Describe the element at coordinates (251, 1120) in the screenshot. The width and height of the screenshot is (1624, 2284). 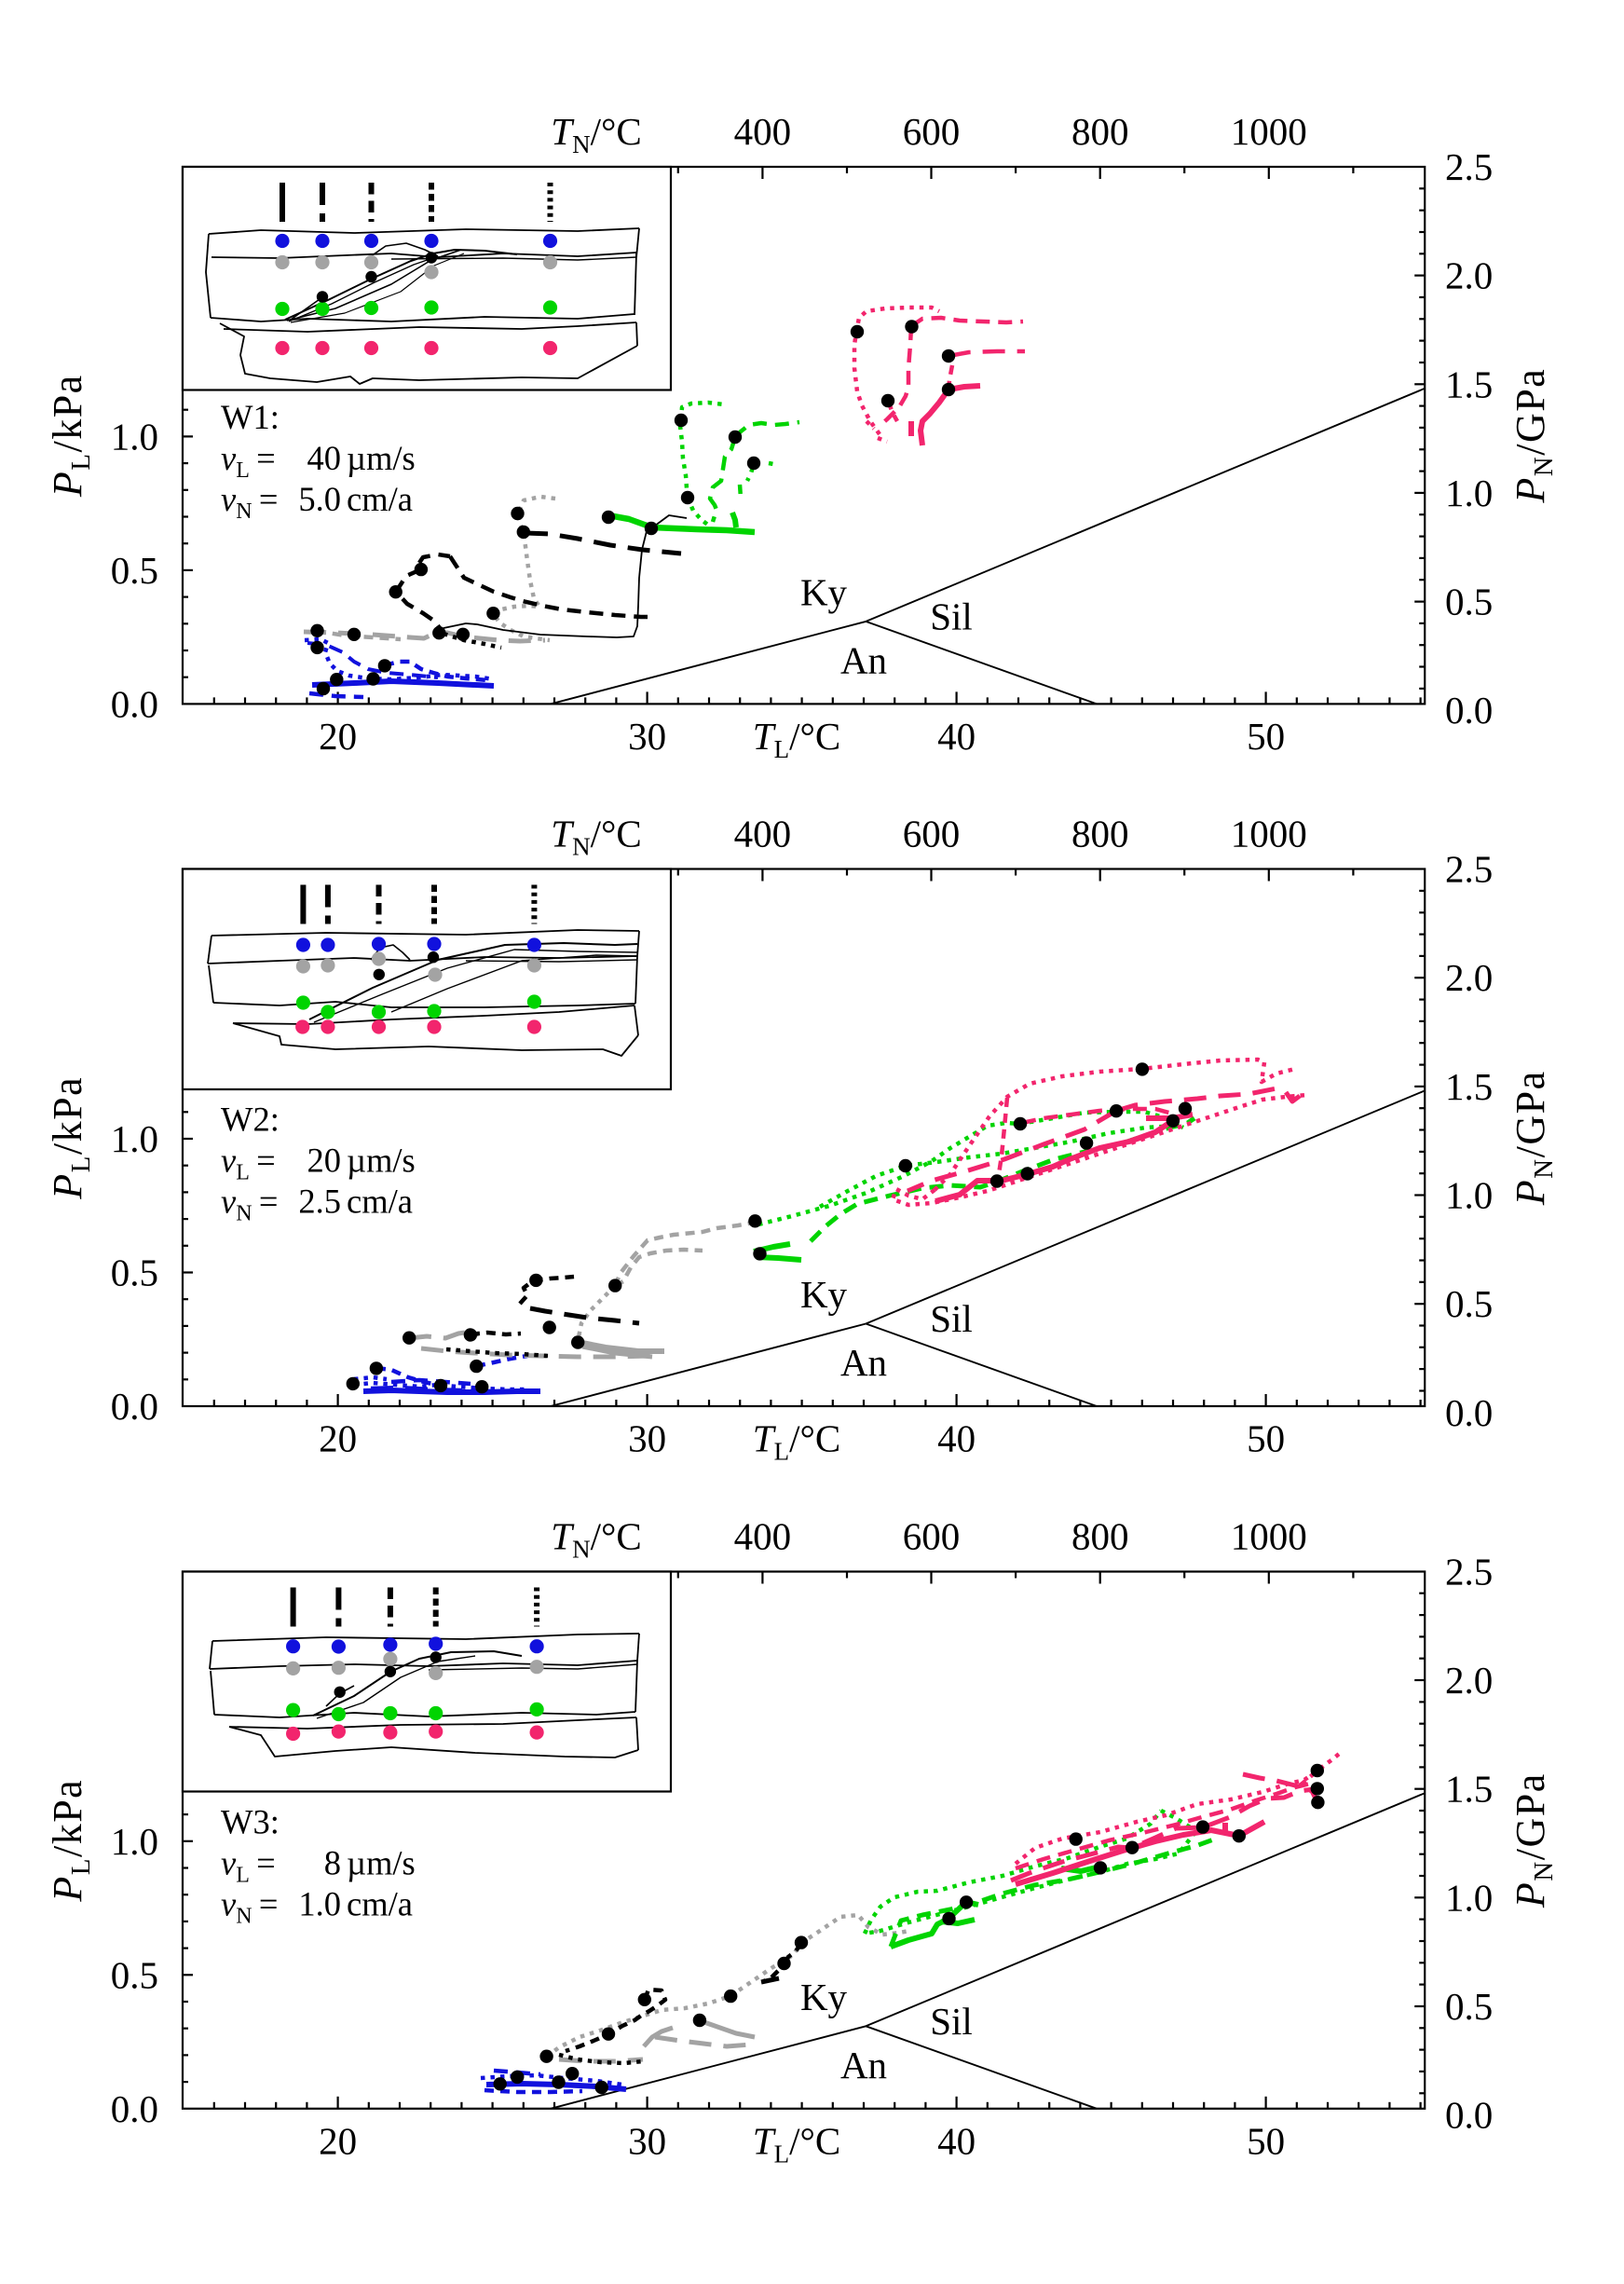
I see `svg-text: W2:` at that location.